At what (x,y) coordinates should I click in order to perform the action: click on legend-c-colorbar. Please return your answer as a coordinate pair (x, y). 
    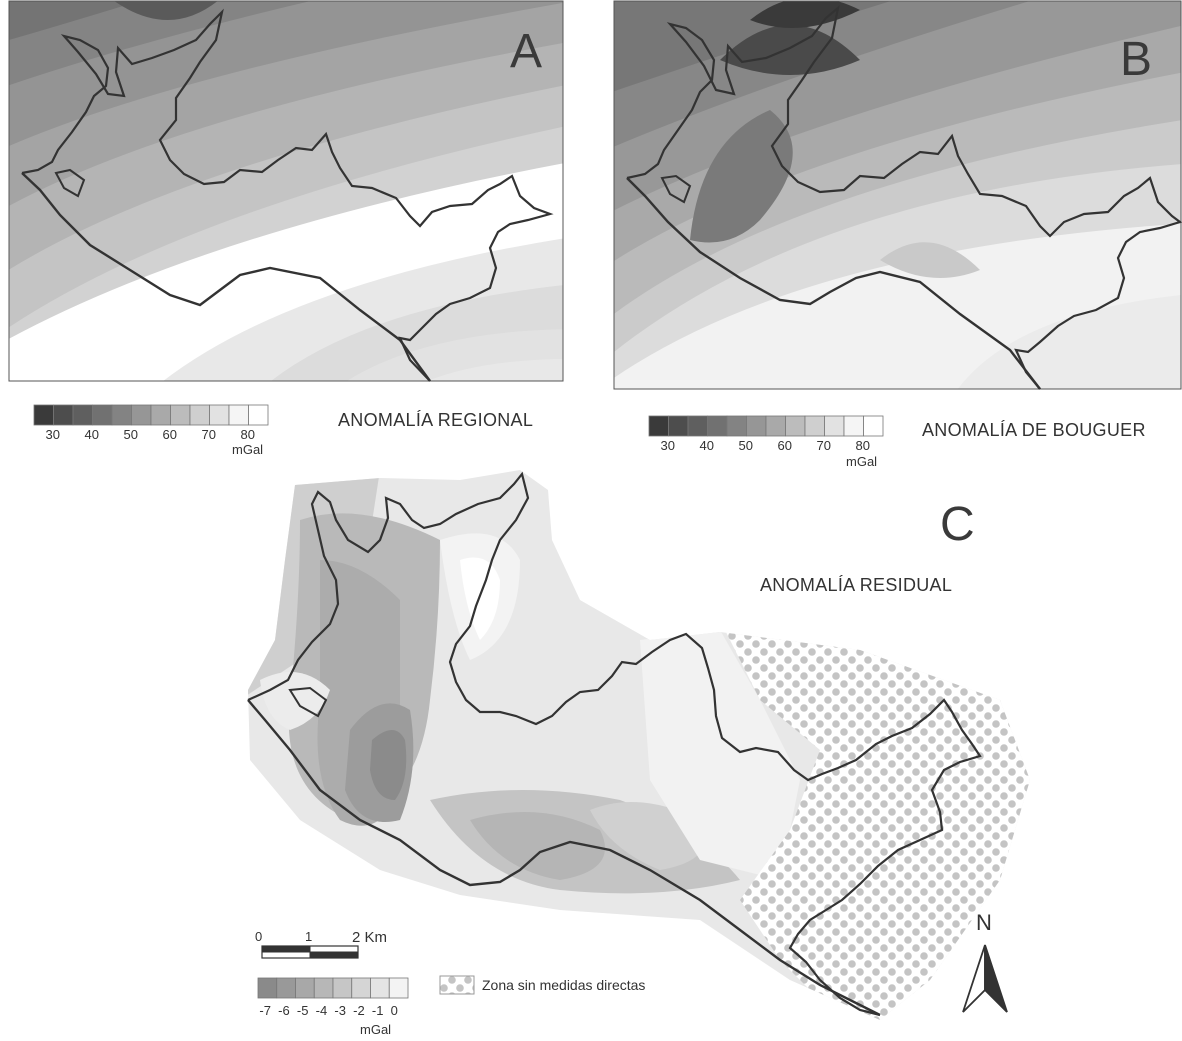
    Looking at the image, I should click on (333, 988).